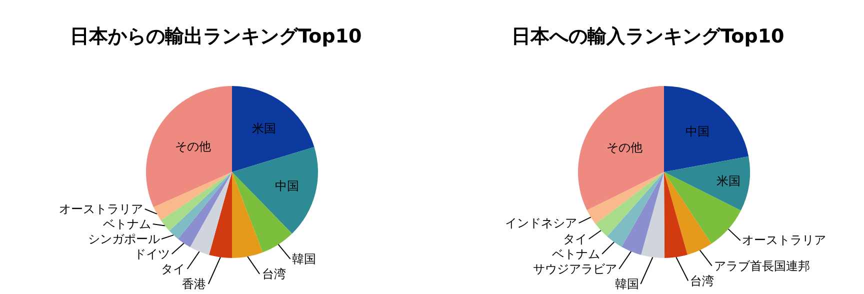 The width and height of the screenshot is (864, 294). I want to click on slice-label: ドイツ, so click(152, 254).